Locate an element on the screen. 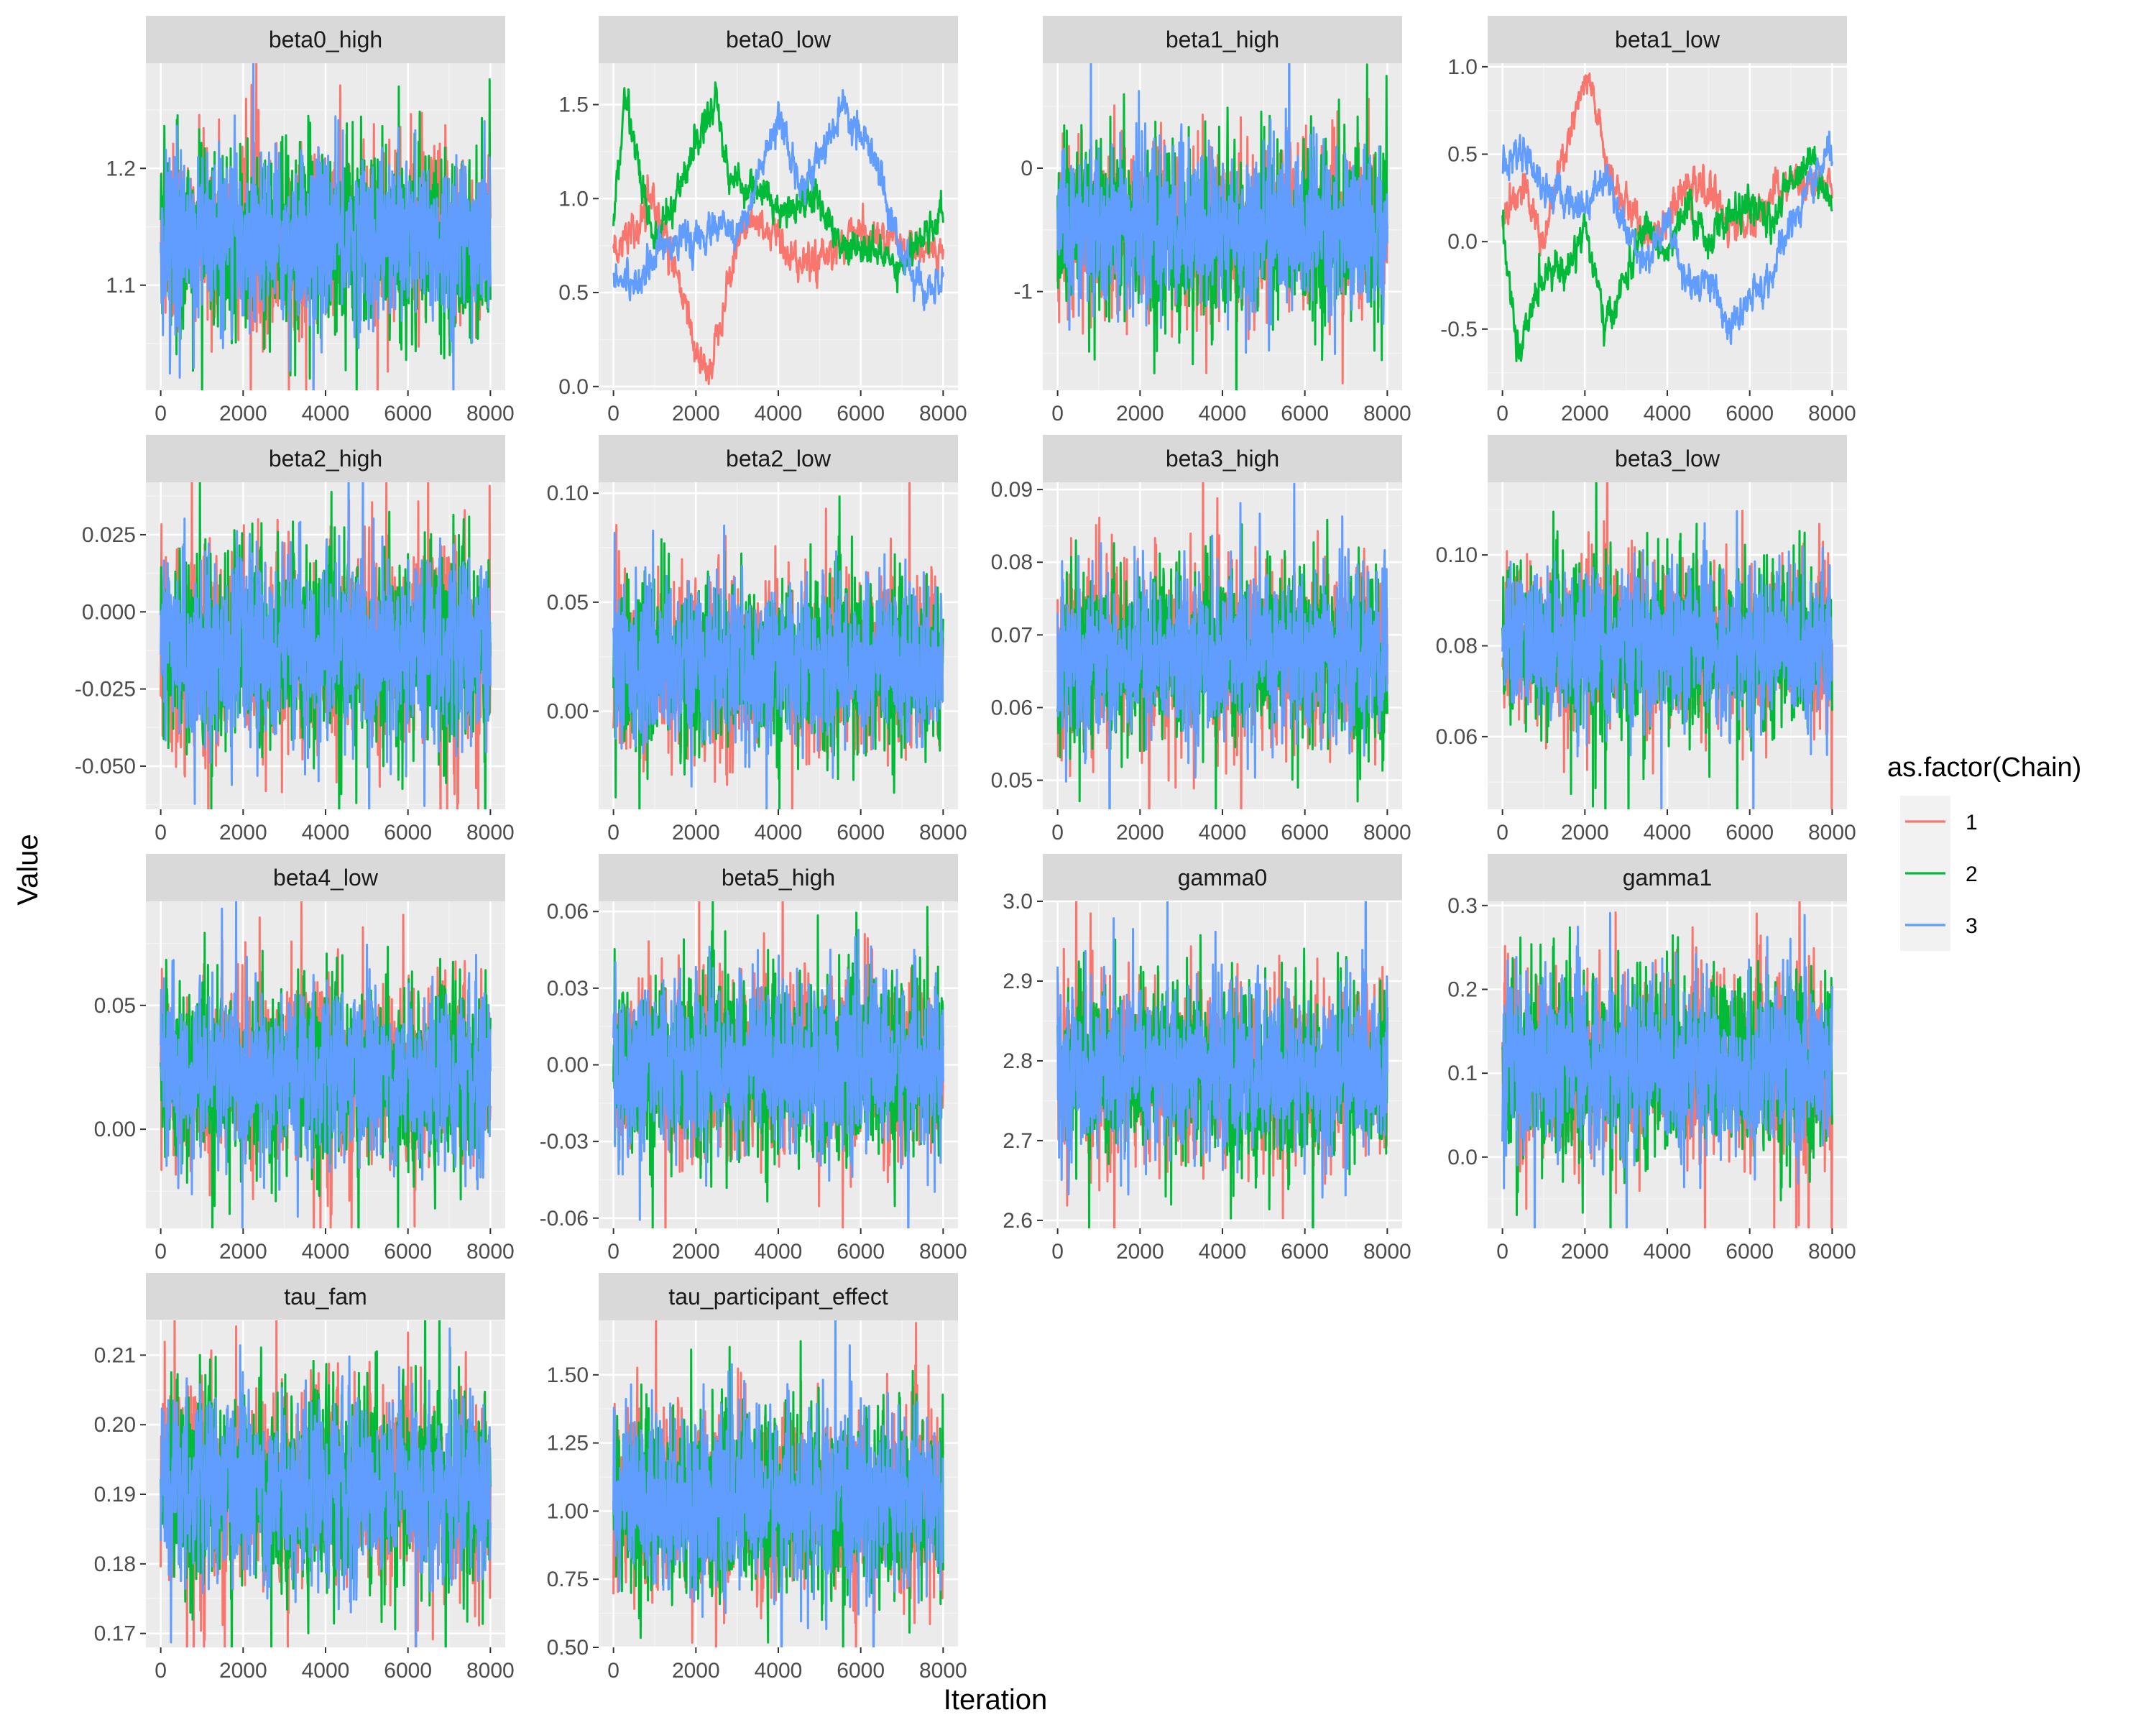 Image resolution: width=2156 pixels, height=1725 pixels. y-tick-label: -0.06 is located at coordinates (565, 1218).